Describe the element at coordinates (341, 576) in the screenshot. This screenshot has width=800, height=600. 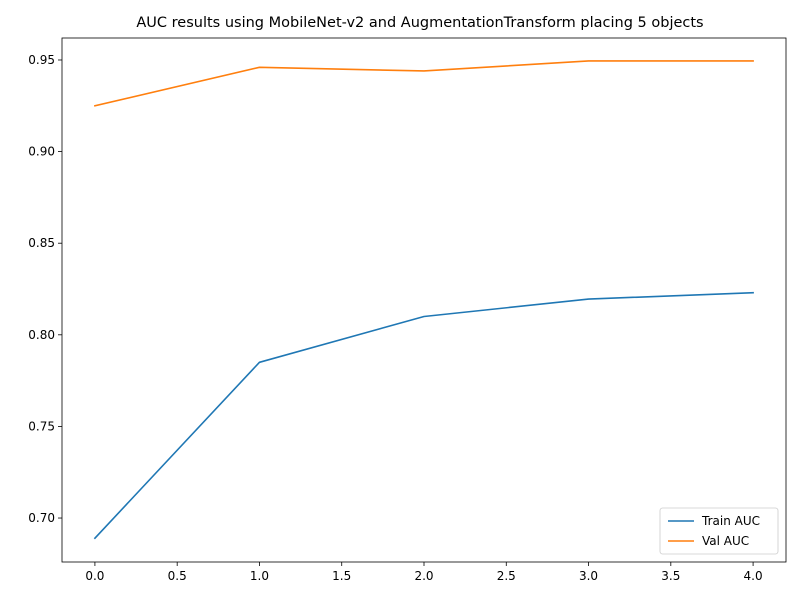
I see `x-tick-label: 1.5` at that location.